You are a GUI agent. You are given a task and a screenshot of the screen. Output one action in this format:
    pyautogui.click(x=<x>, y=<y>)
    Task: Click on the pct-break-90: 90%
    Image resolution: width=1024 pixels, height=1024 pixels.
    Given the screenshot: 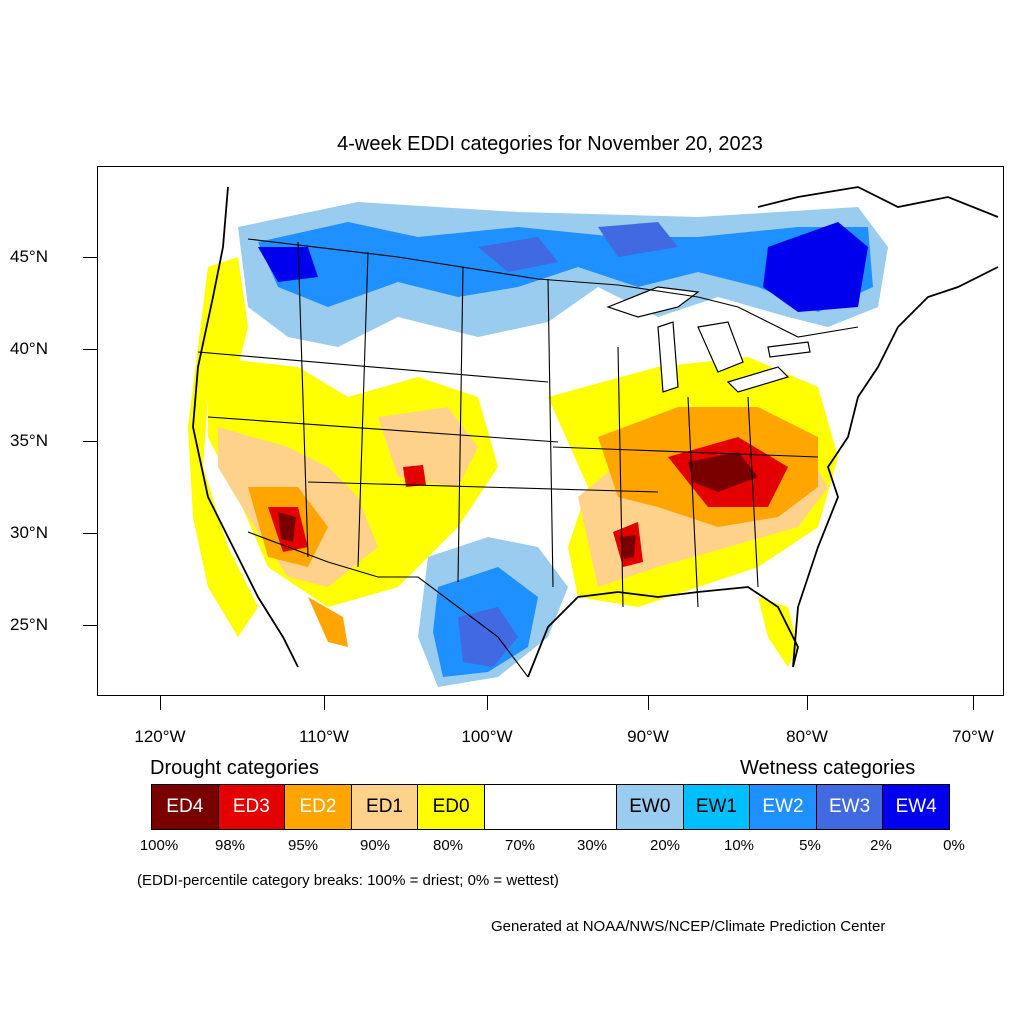 What is the action you would take?
    pyautogui.click(x=375, y=845)
    